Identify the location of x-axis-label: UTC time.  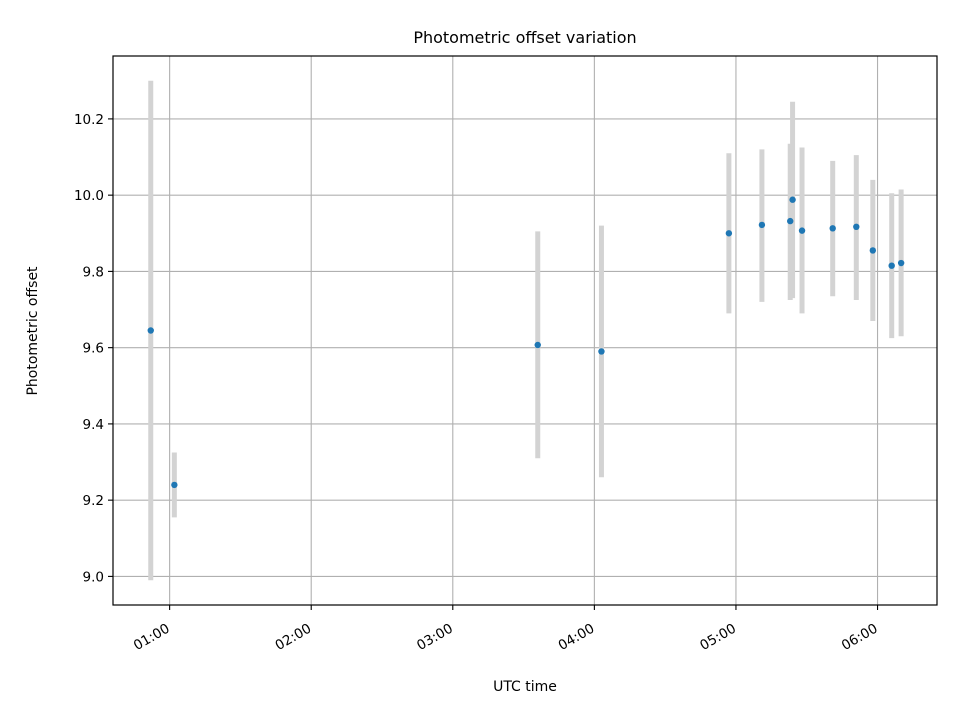
(525, 687).